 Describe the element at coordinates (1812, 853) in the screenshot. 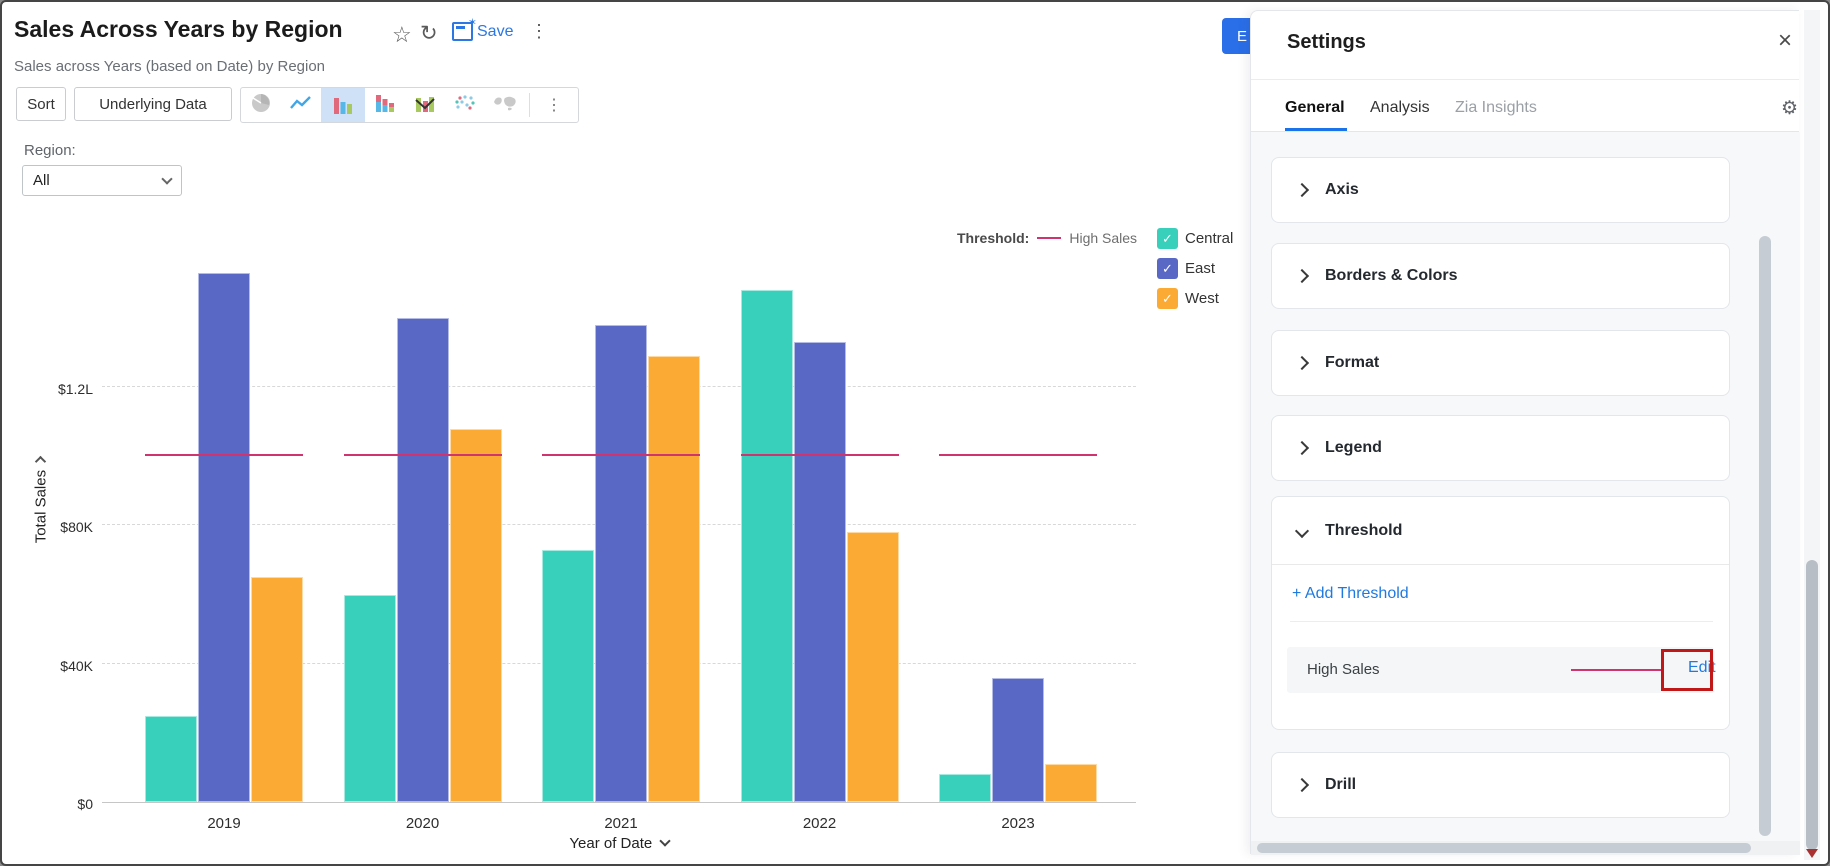

I see `scrollbar-down-arrow-icon` at that location.